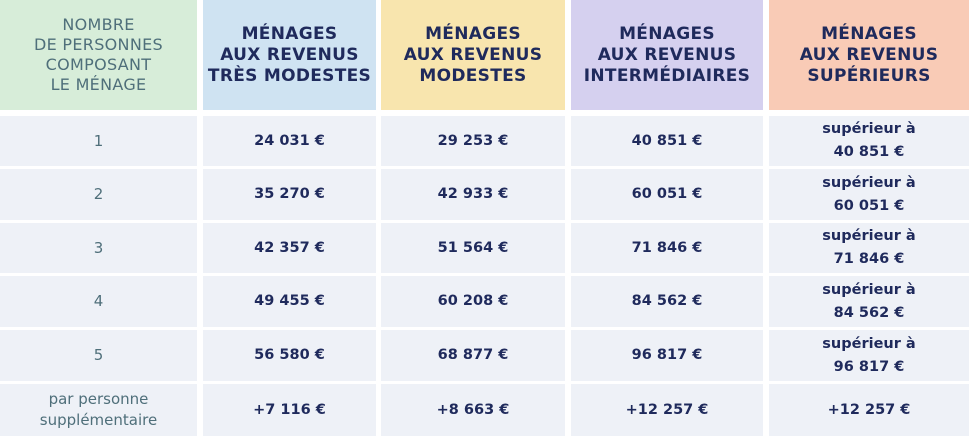 This screenshot has width=969, height=439. What do you see at coordinates (667, 75) in the screenshot?
I see `header-line: INTERMÉDIAIRES` at bounding box center [667, 75].